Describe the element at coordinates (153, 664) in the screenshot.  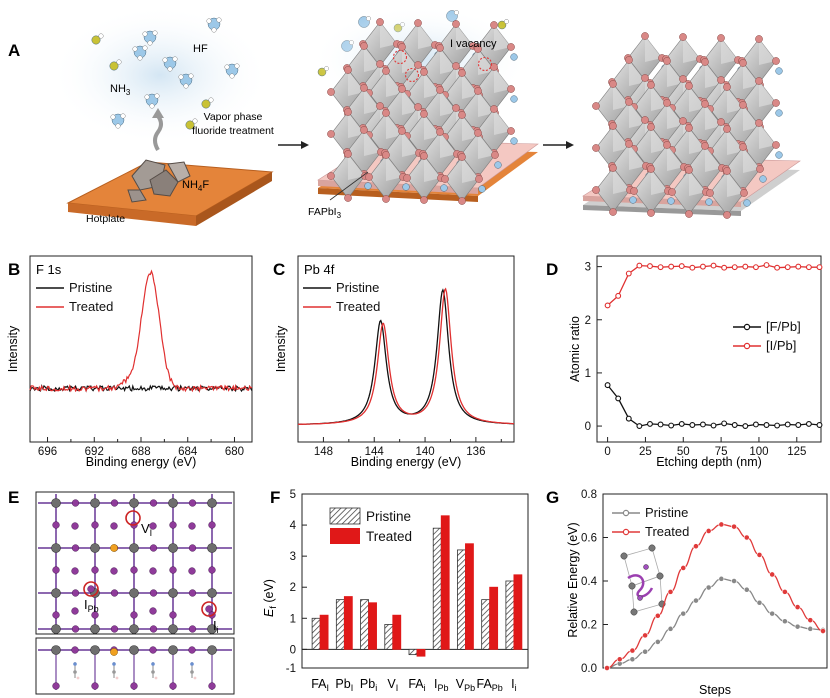
I see `n-atom` at that location.